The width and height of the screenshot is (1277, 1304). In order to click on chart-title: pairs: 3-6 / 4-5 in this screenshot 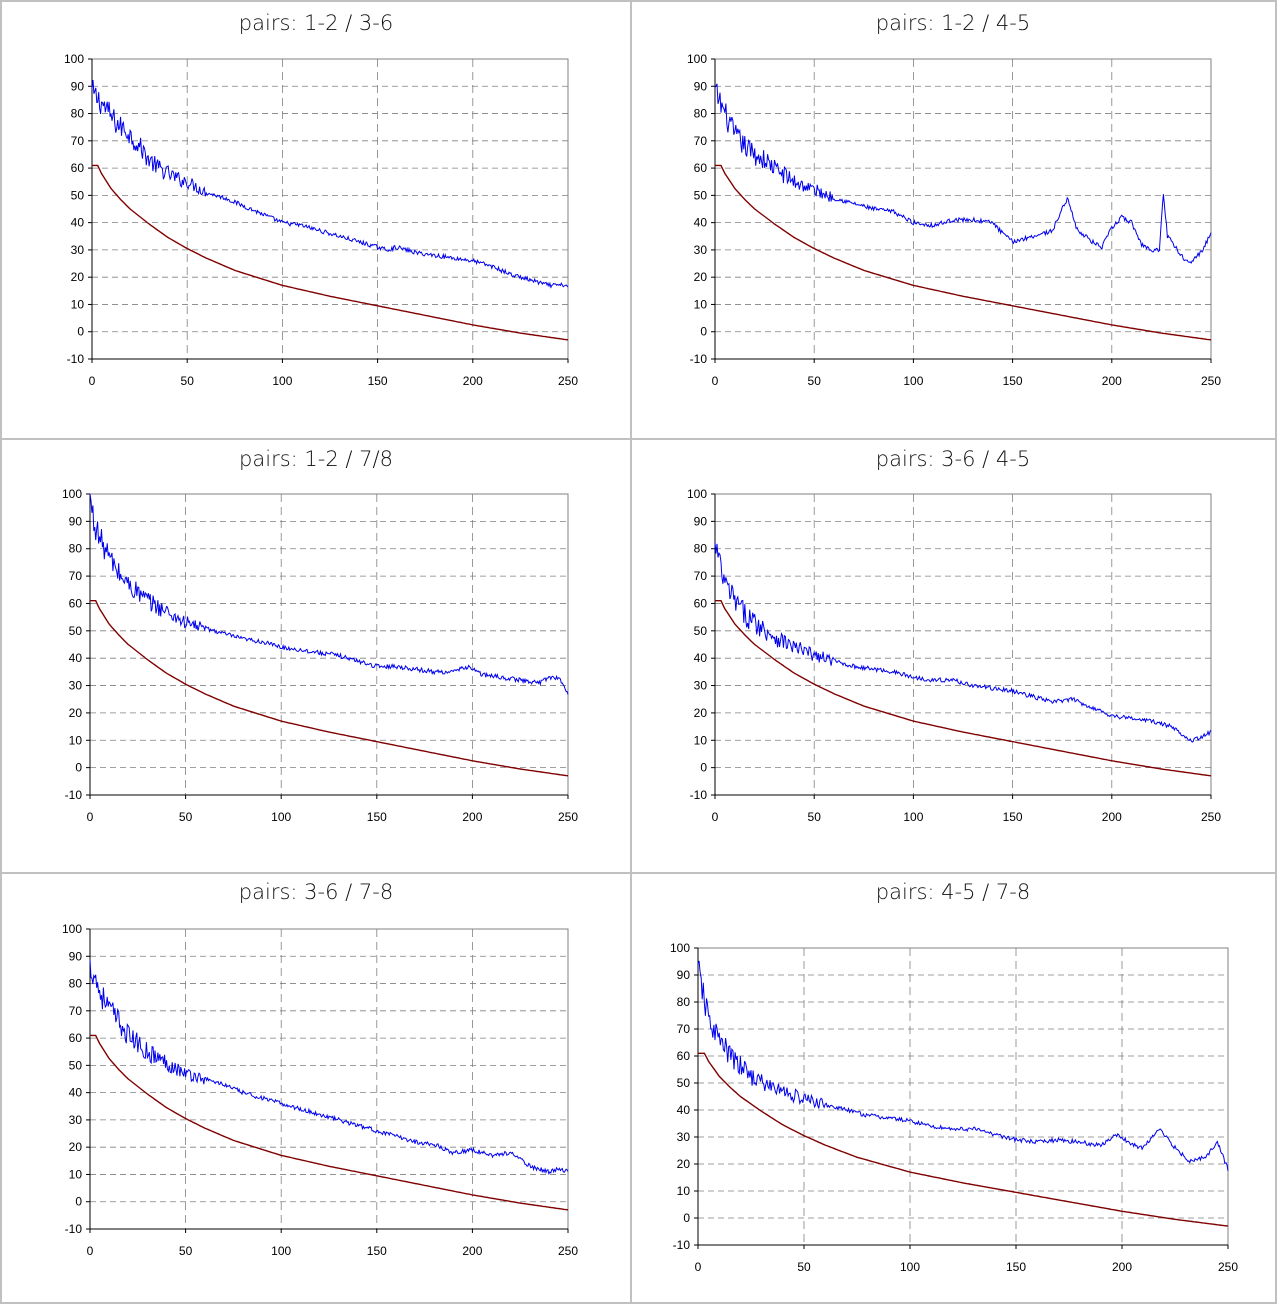, I will do `click(953, 459)`.